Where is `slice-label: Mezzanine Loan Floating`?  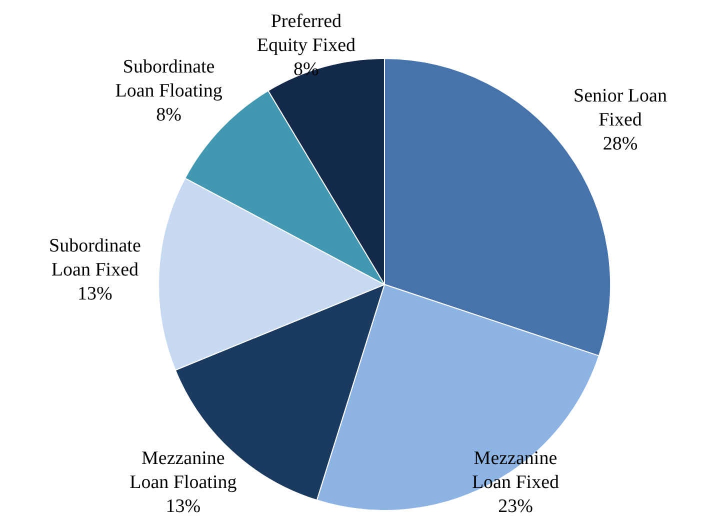
slice-label: Mezzanine Loan Floating is located at coordinates (184, 470).